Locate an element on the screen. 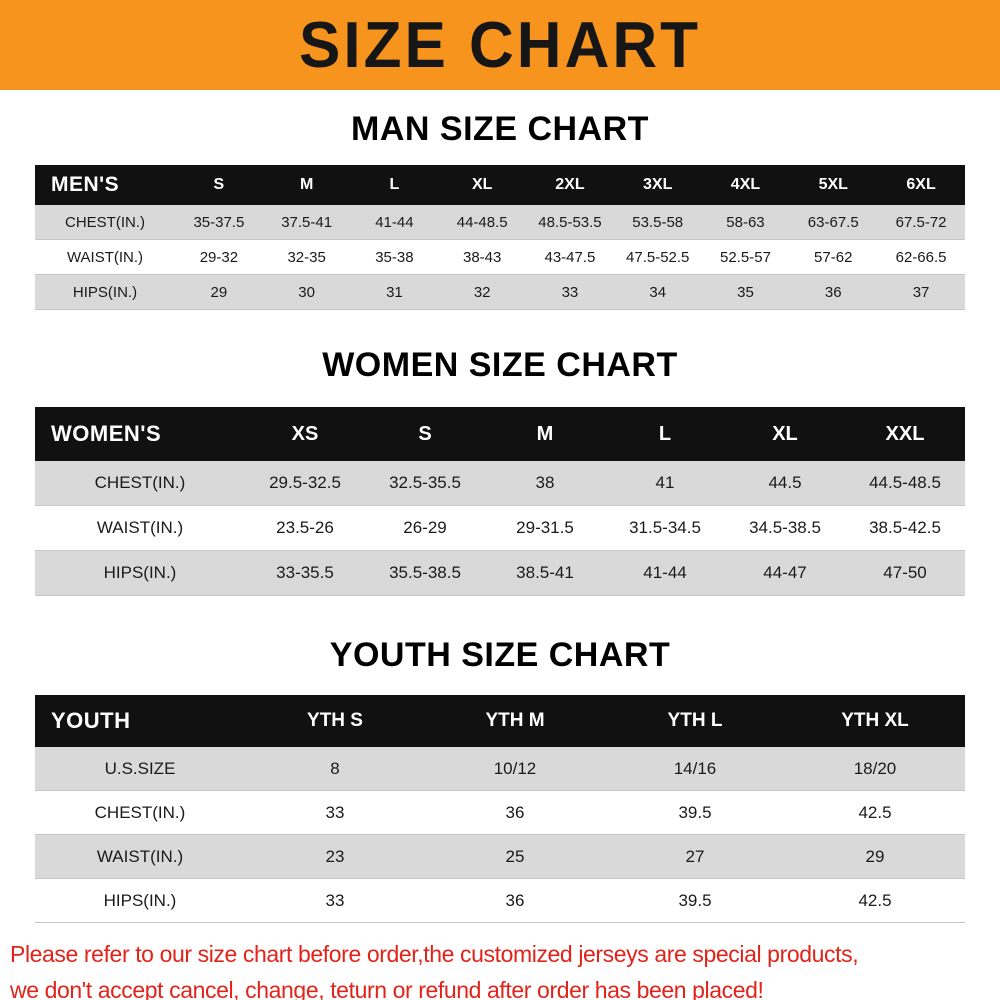 This screenshot has width=1000, height=1000. size-cell: 48.5-53.5 is located at coordinates (570, 222).